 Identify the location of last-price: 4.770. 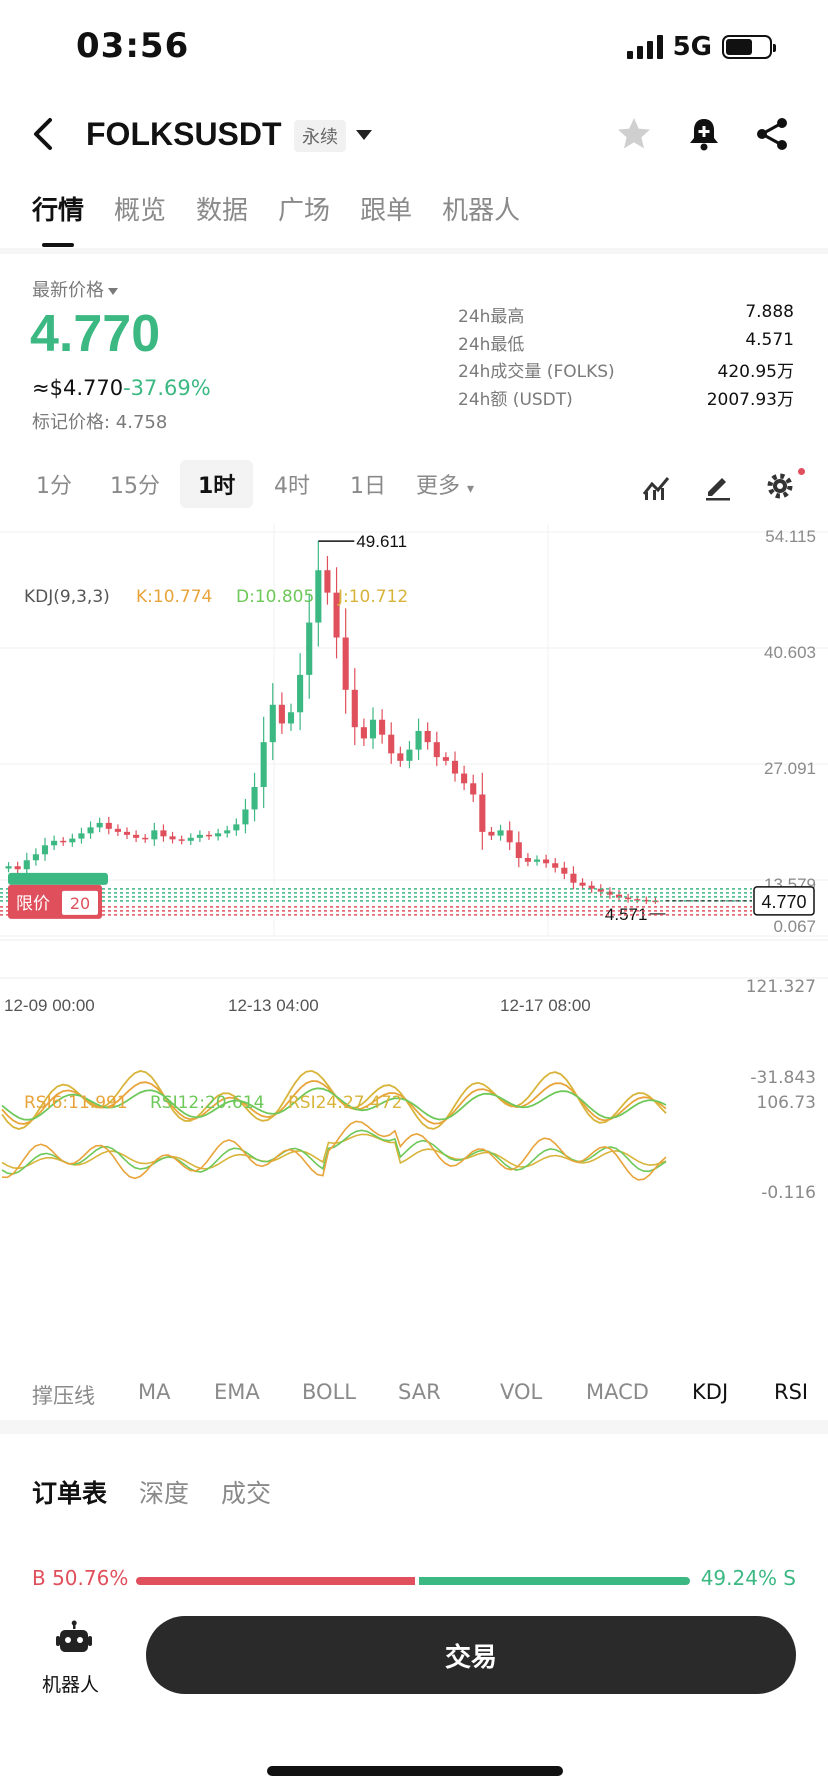
(95, 334).